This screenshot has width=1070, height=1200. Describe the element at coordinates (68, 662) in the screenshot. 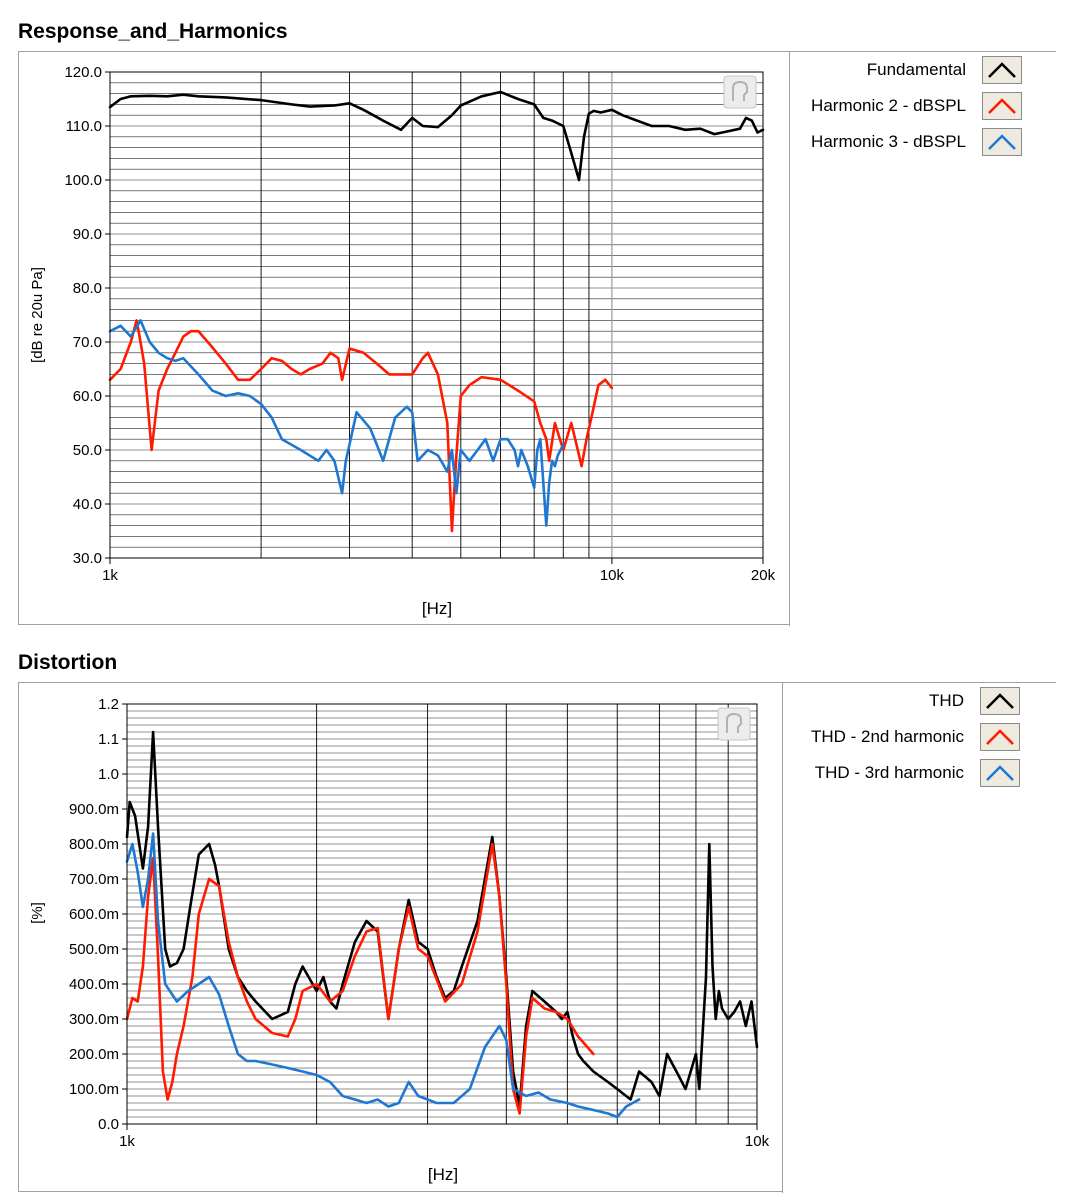

I see `panel-title-distortion: Distortion` at that location.